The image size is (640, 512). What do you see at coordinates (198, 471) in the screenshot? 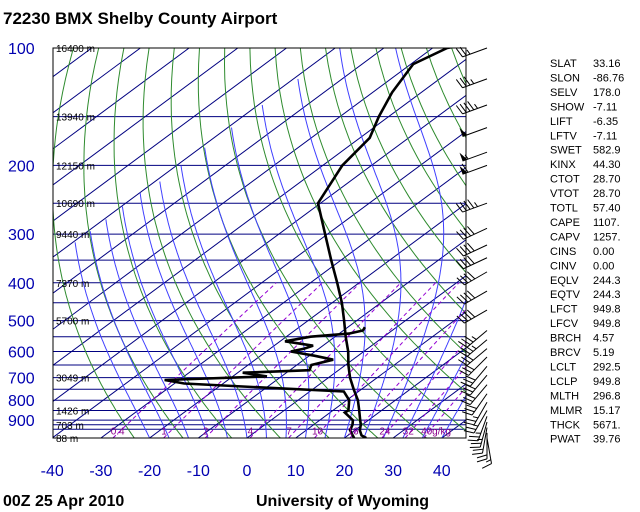
I see `temperature-tick-label: -10` at bounding box center [198, 471].